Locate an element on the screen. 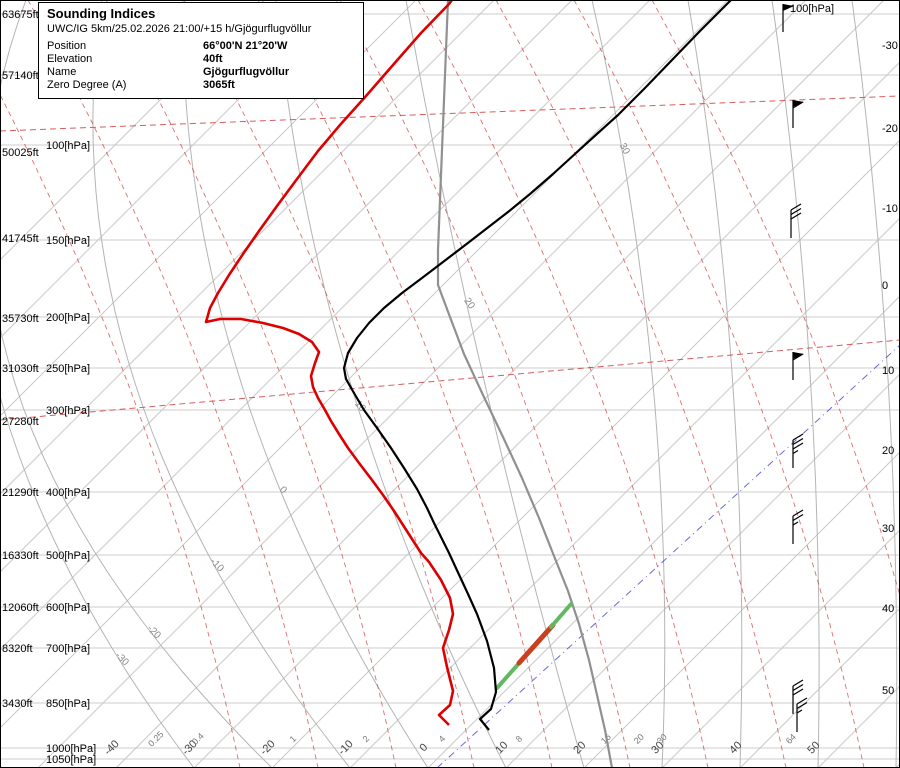  axis-label: 57140ft is located at coordinates (20, 76).